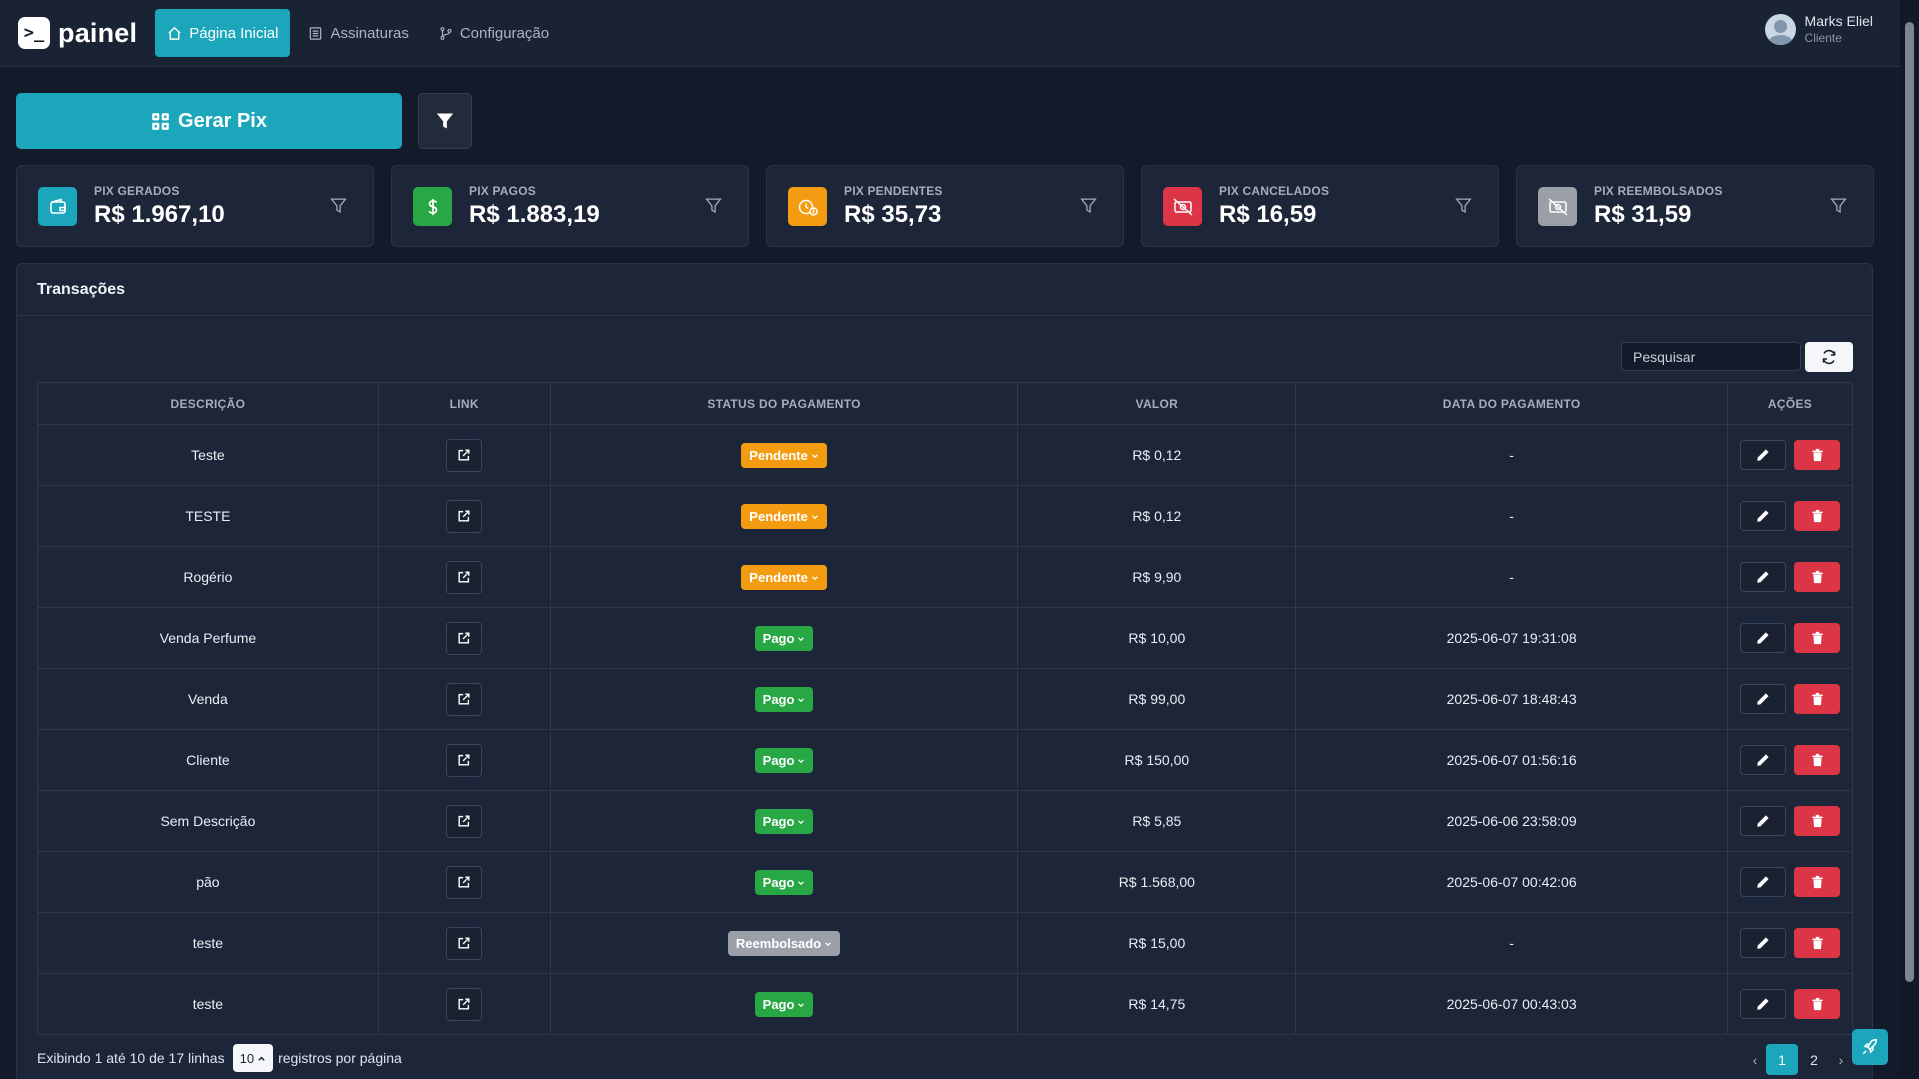  I want to click on col-status: STATUS DO PAGAMENTO, so click(784, 403).